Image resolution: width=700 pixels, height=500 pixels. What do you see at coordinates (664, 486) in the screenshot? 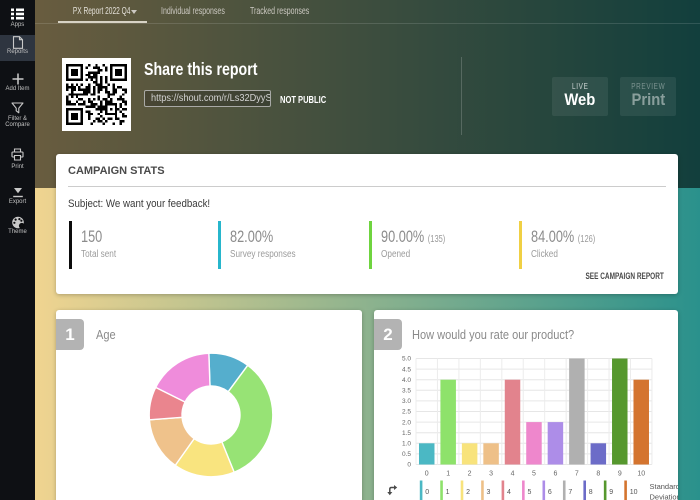
I see `svg-text: Standard` at bounding box center [664, 486].